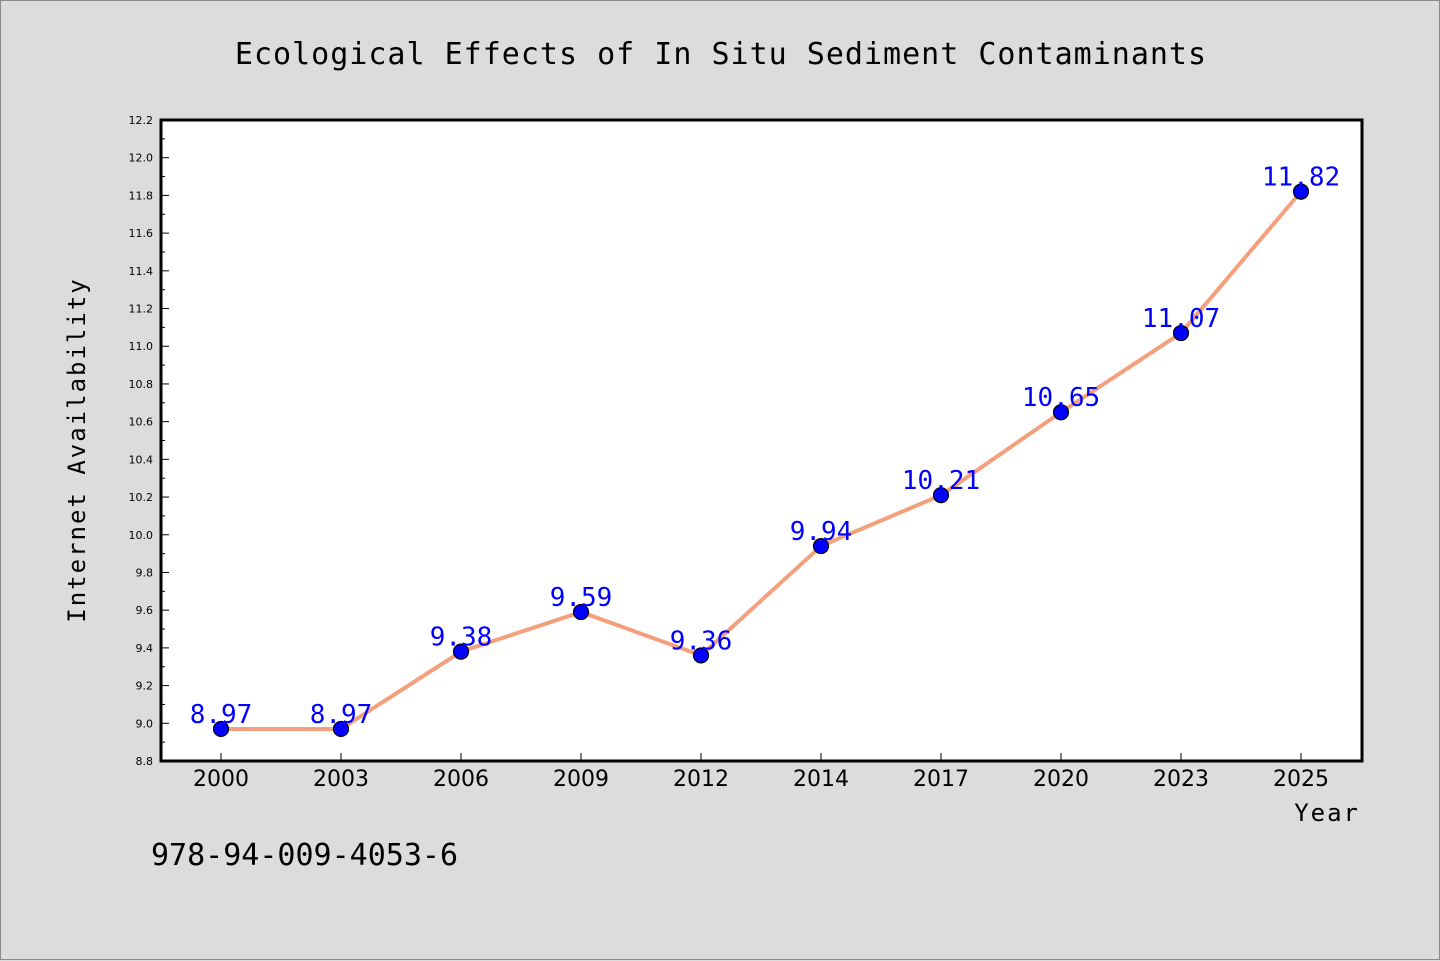  Describe the element at coordinates (821, 779) in the screenshot. I see `x-tick-label: 2014` at that location.